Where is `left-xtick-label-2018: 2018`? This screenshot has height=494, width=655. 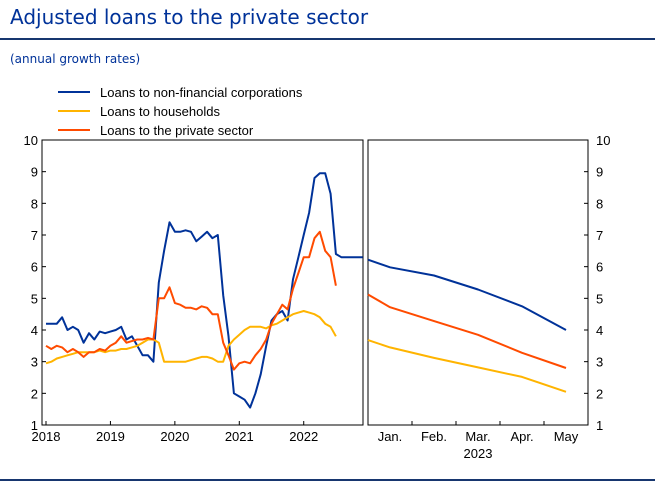 left-xtick-label-2018: 2018 is located at coordinates (46, 436).